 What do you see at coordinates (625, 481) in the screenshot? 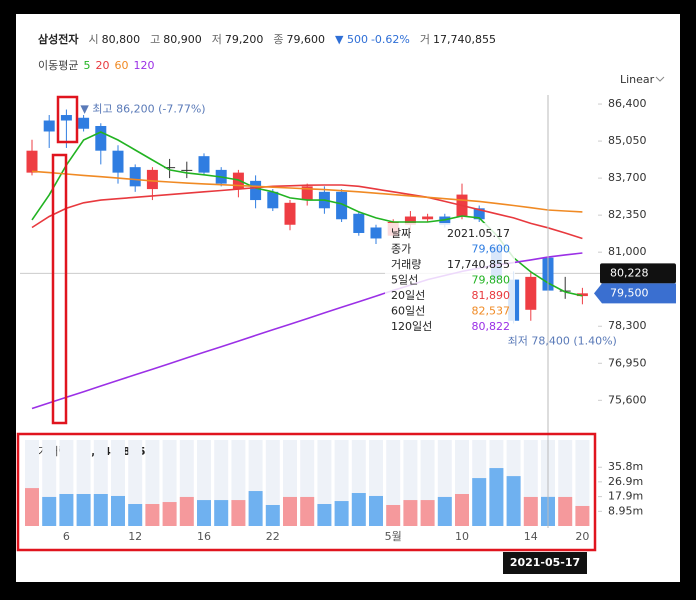
I see `volume-y-tick-label: 26.9m` at bounding box center [625, 481].